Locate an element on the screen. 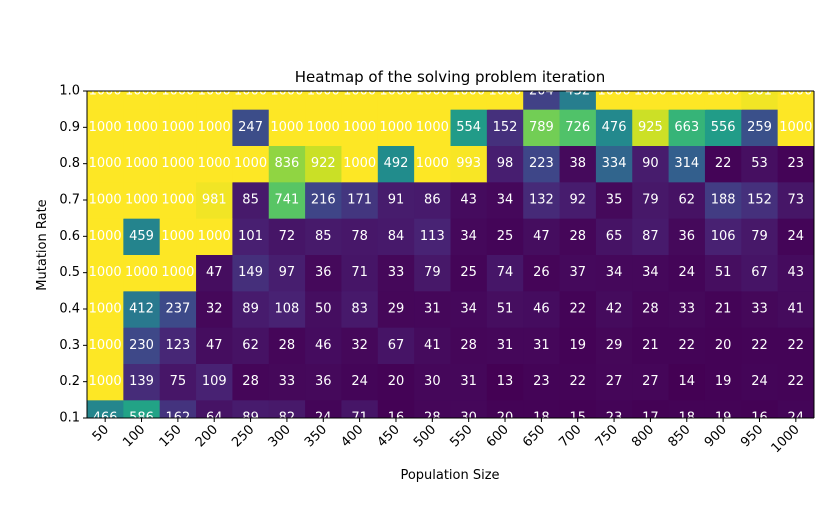 The width and height of the screenshot is (840, 509). cell-value-label: 21 is located at coordinates (650, 345).